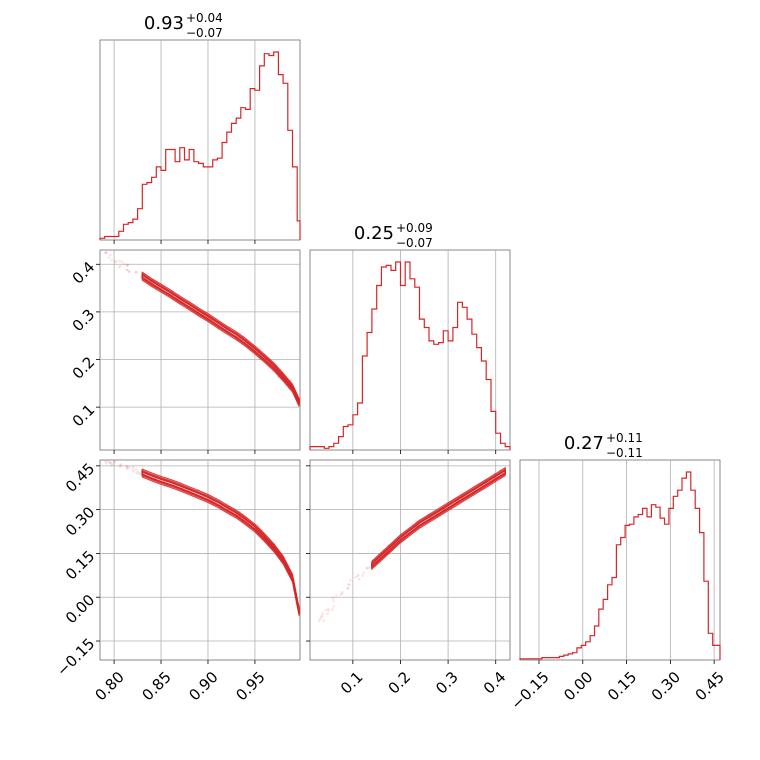 Image resolution: width=760 pixels, height=760 pixels. Describe the element at coordinates (410, 350) in the screenshot. I see `hist-frame-p1` at that location.